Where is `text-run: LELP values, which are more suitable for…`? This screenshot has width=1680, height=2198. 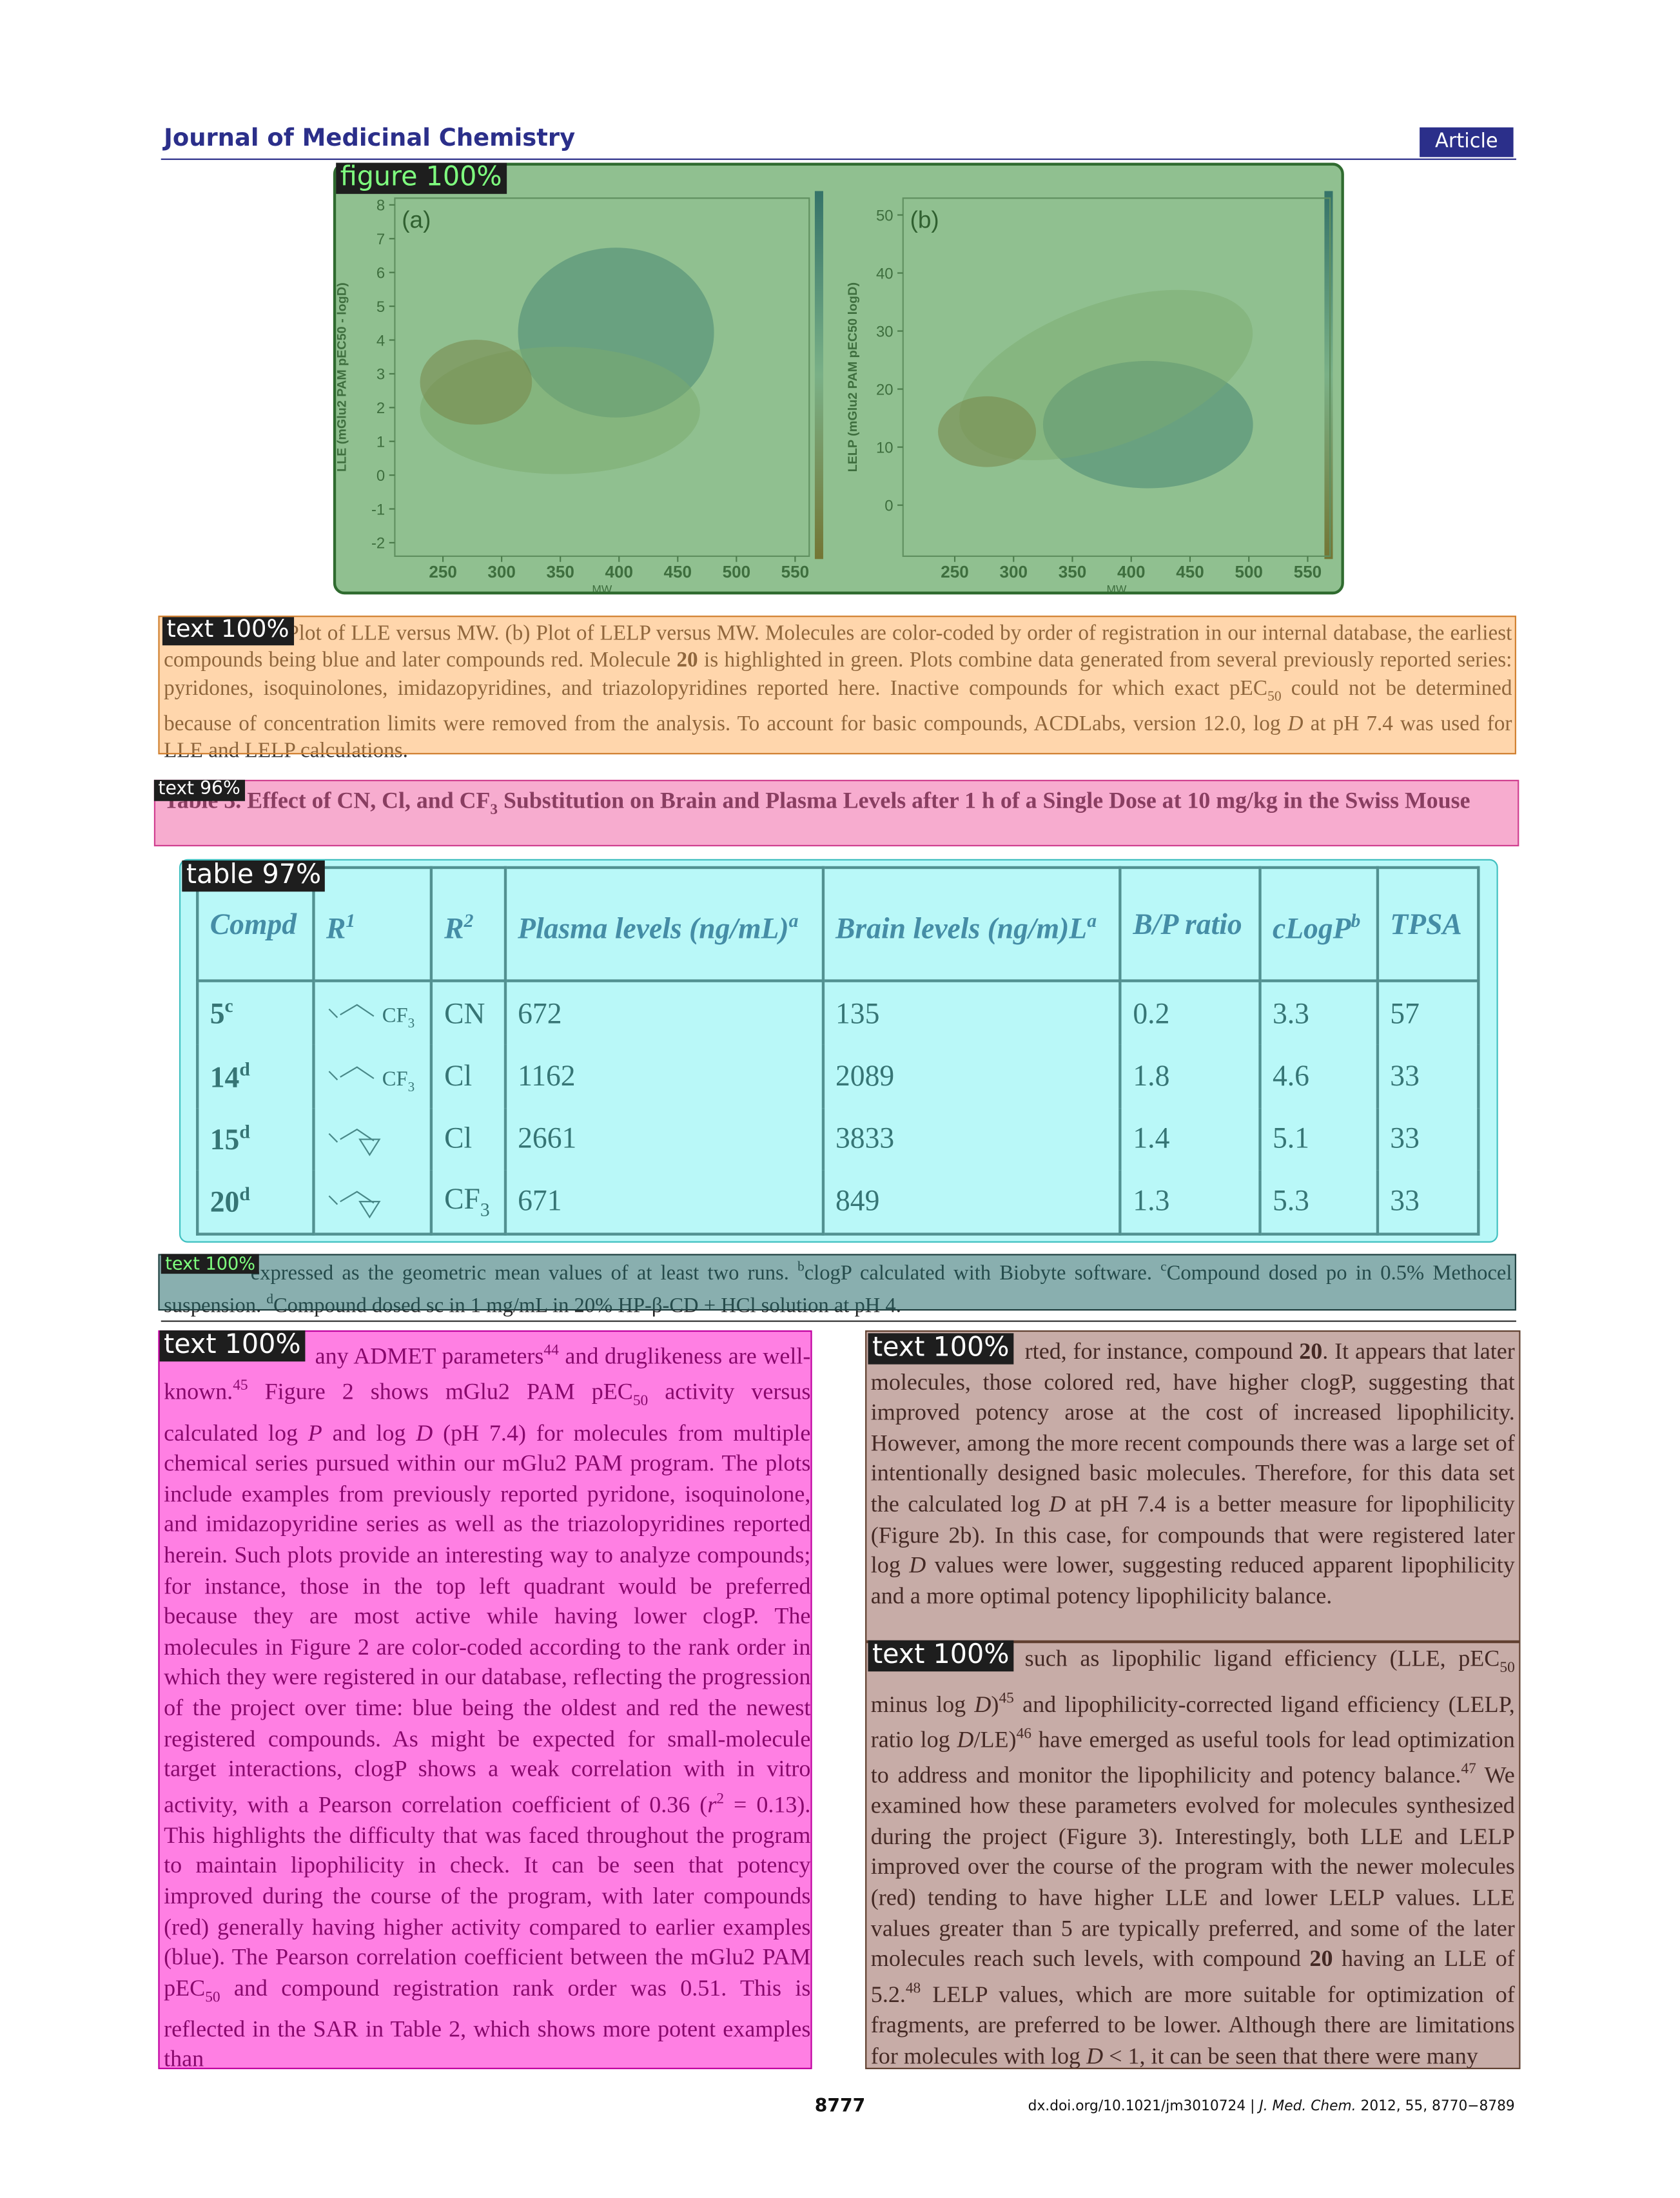 text-run: LELP values, which are more suitable for… is located at coordinates (1192, 2024).